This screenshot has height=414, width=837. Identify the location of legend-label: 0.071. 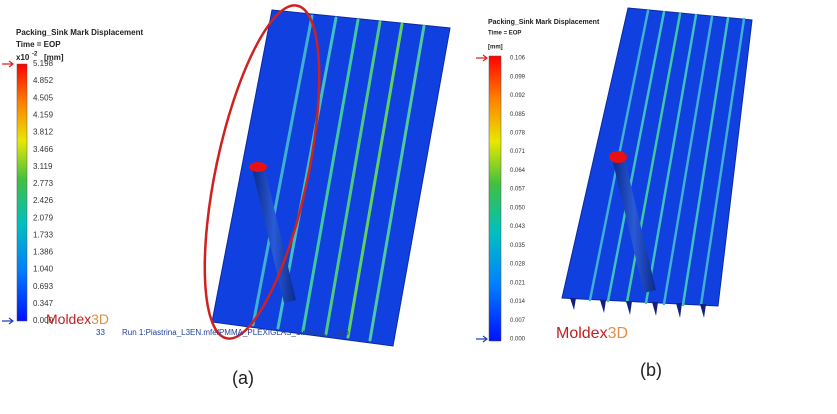
(518, 152).